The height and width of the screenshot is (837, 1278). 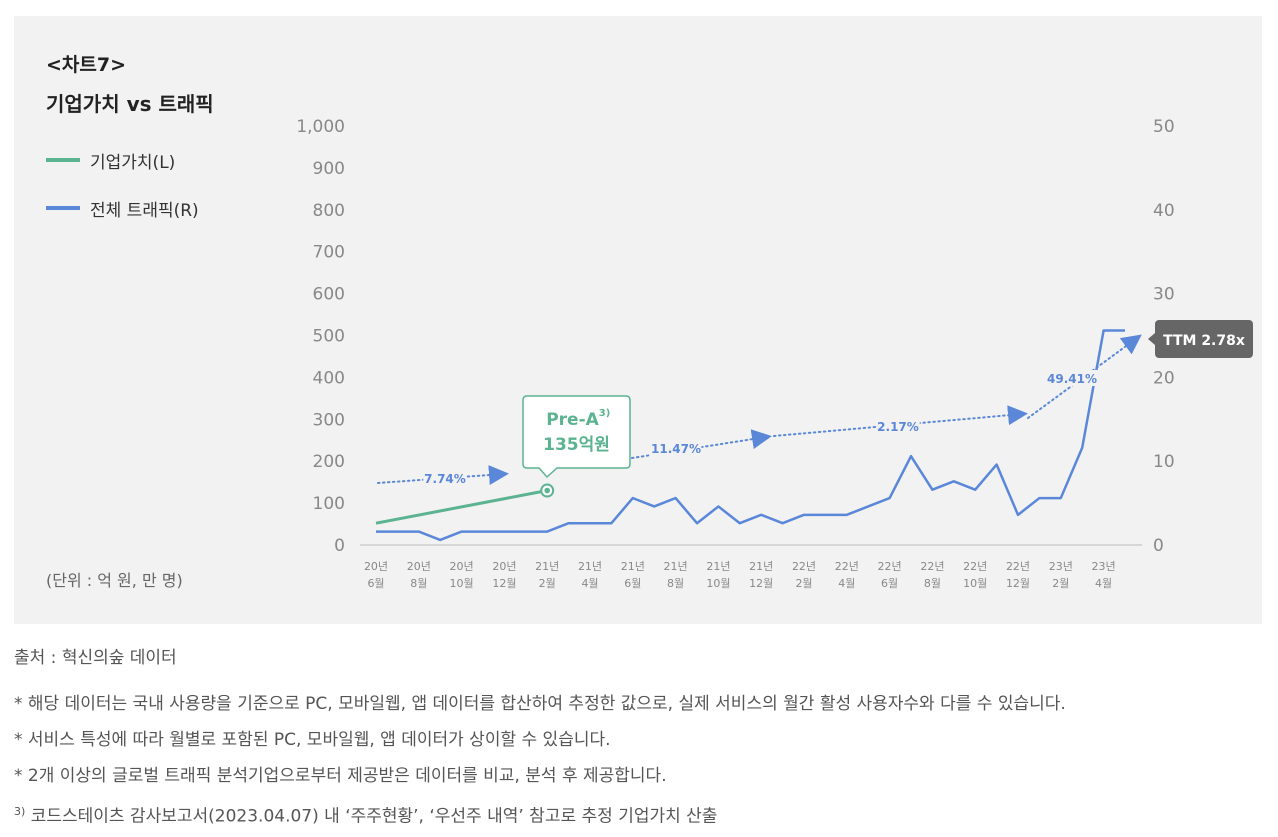 What do you see at coordinates (576, 445) in the screenshot?
I see `callout-amount: 135억원` at bounding box center [576, 445].